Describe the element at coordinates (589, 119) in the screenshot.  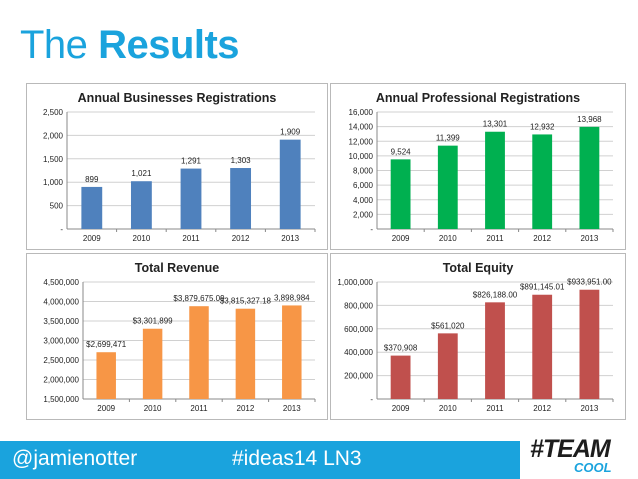
I see `data-label: 13,968` at that location.